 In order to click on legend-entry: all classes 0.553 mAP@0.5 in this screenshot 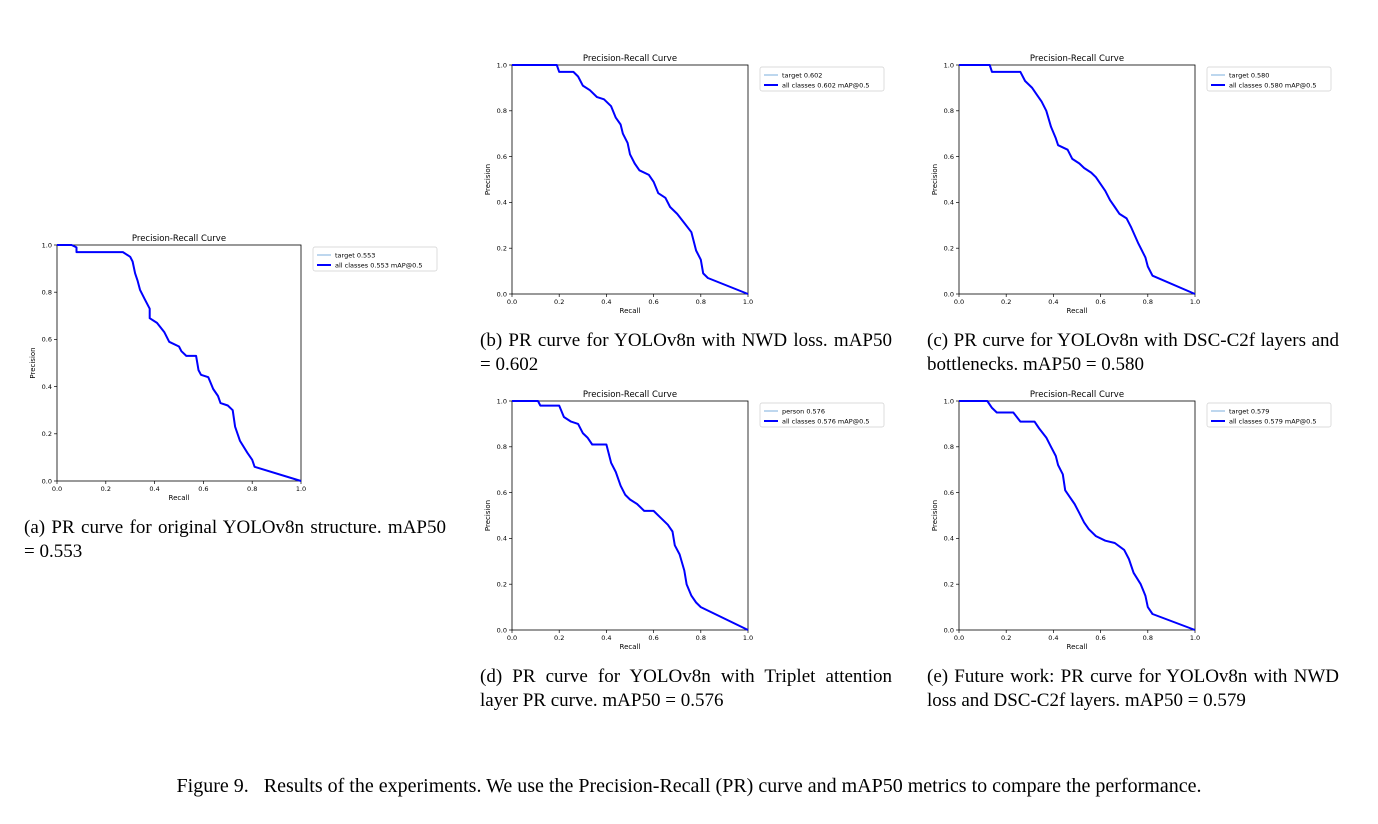, I will do `click(378, 265)`.